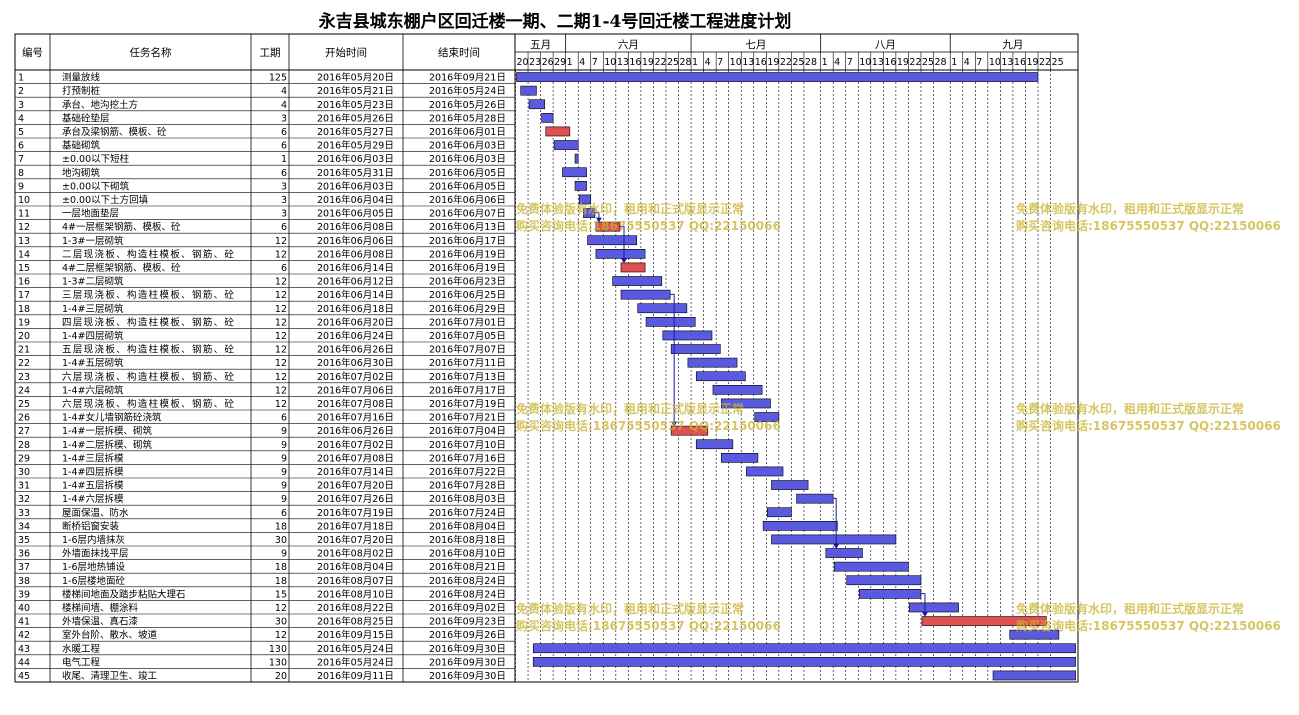 This screenshot has width=1299, height=715. What do you see at coordinates (24, 445) in the screenshot?
I see `task-id: 28` at bounding box center [24, 445].